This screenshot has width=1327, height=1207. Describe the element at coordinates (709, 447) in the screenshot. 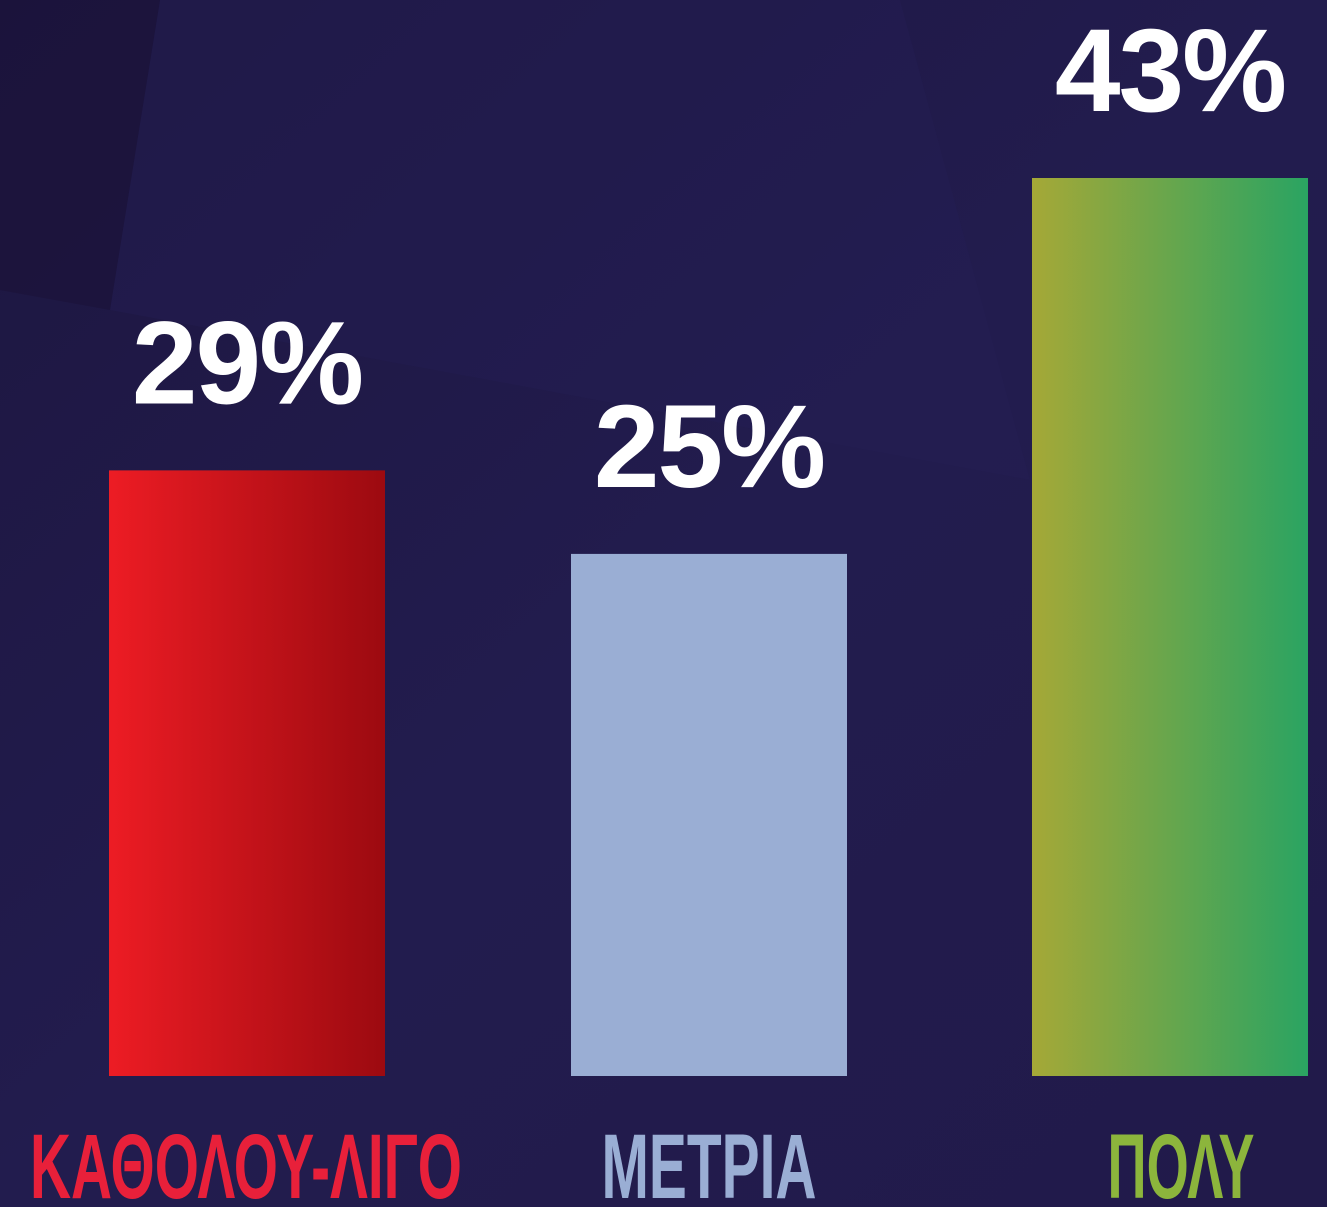

I see `value-label: 25%` at that location.